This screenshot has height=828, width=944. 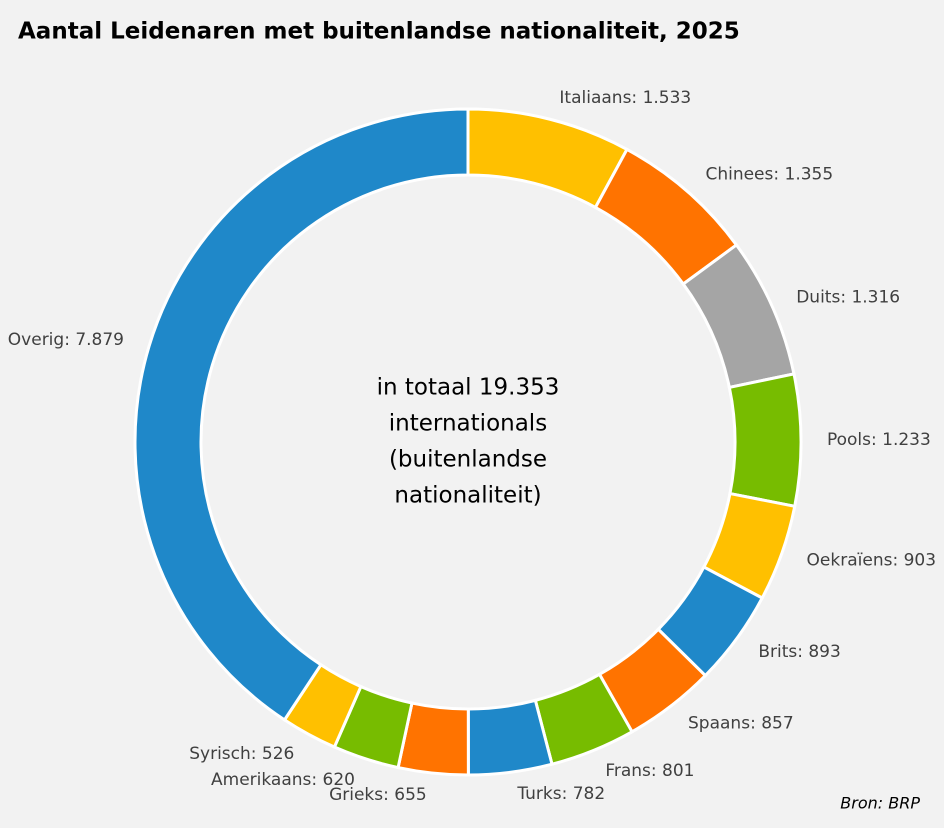 What do you see at coordinates (66, 340) in the screenshot?
I see `data-label: Overig: 7.879` at bounding box center [66, 340].